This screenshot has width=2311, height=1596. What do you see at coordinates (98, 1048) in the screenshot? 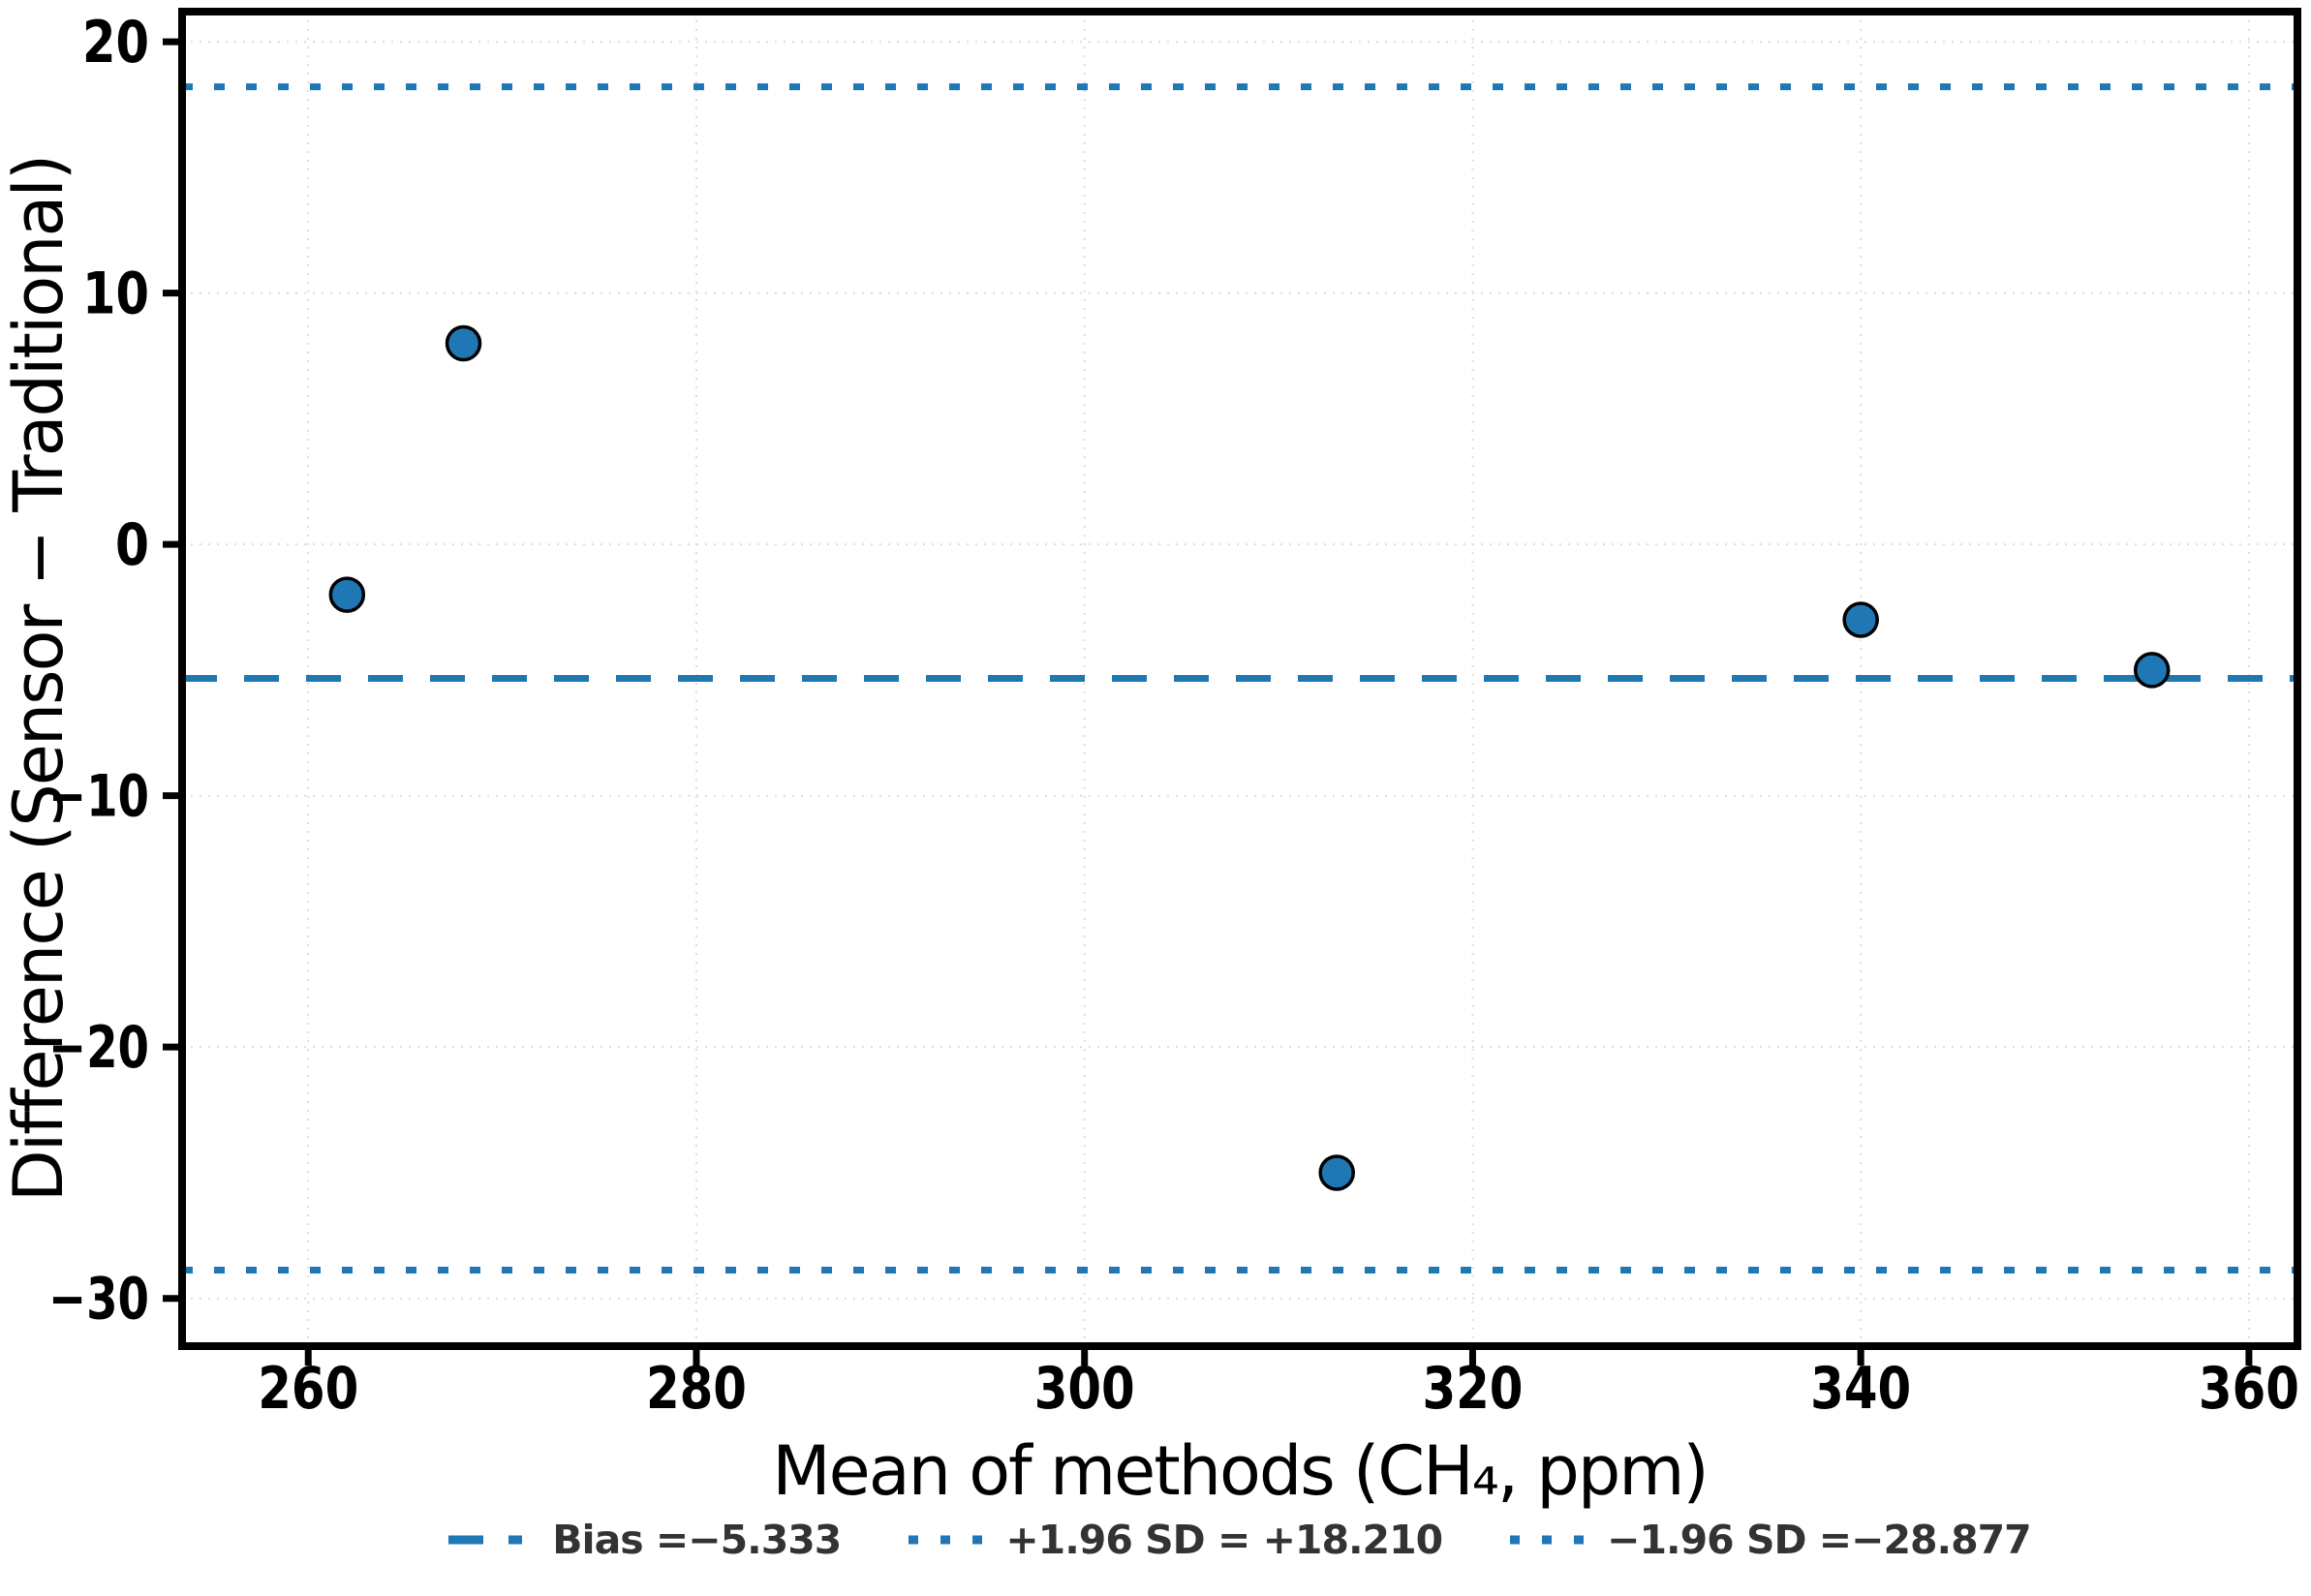
I see `y-tick-label: −20` at bounding box center [98, 1048].